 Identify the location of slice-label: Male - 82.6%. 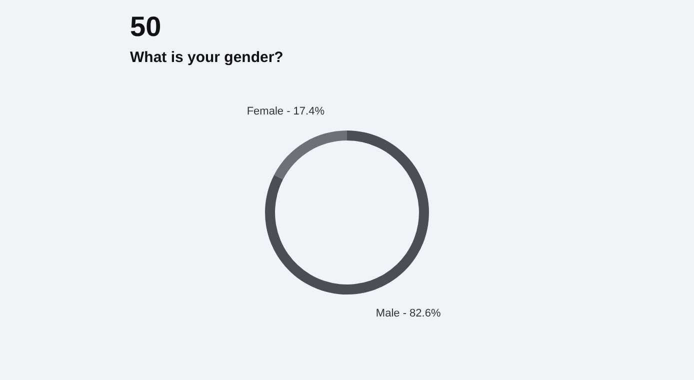
(408, 313).